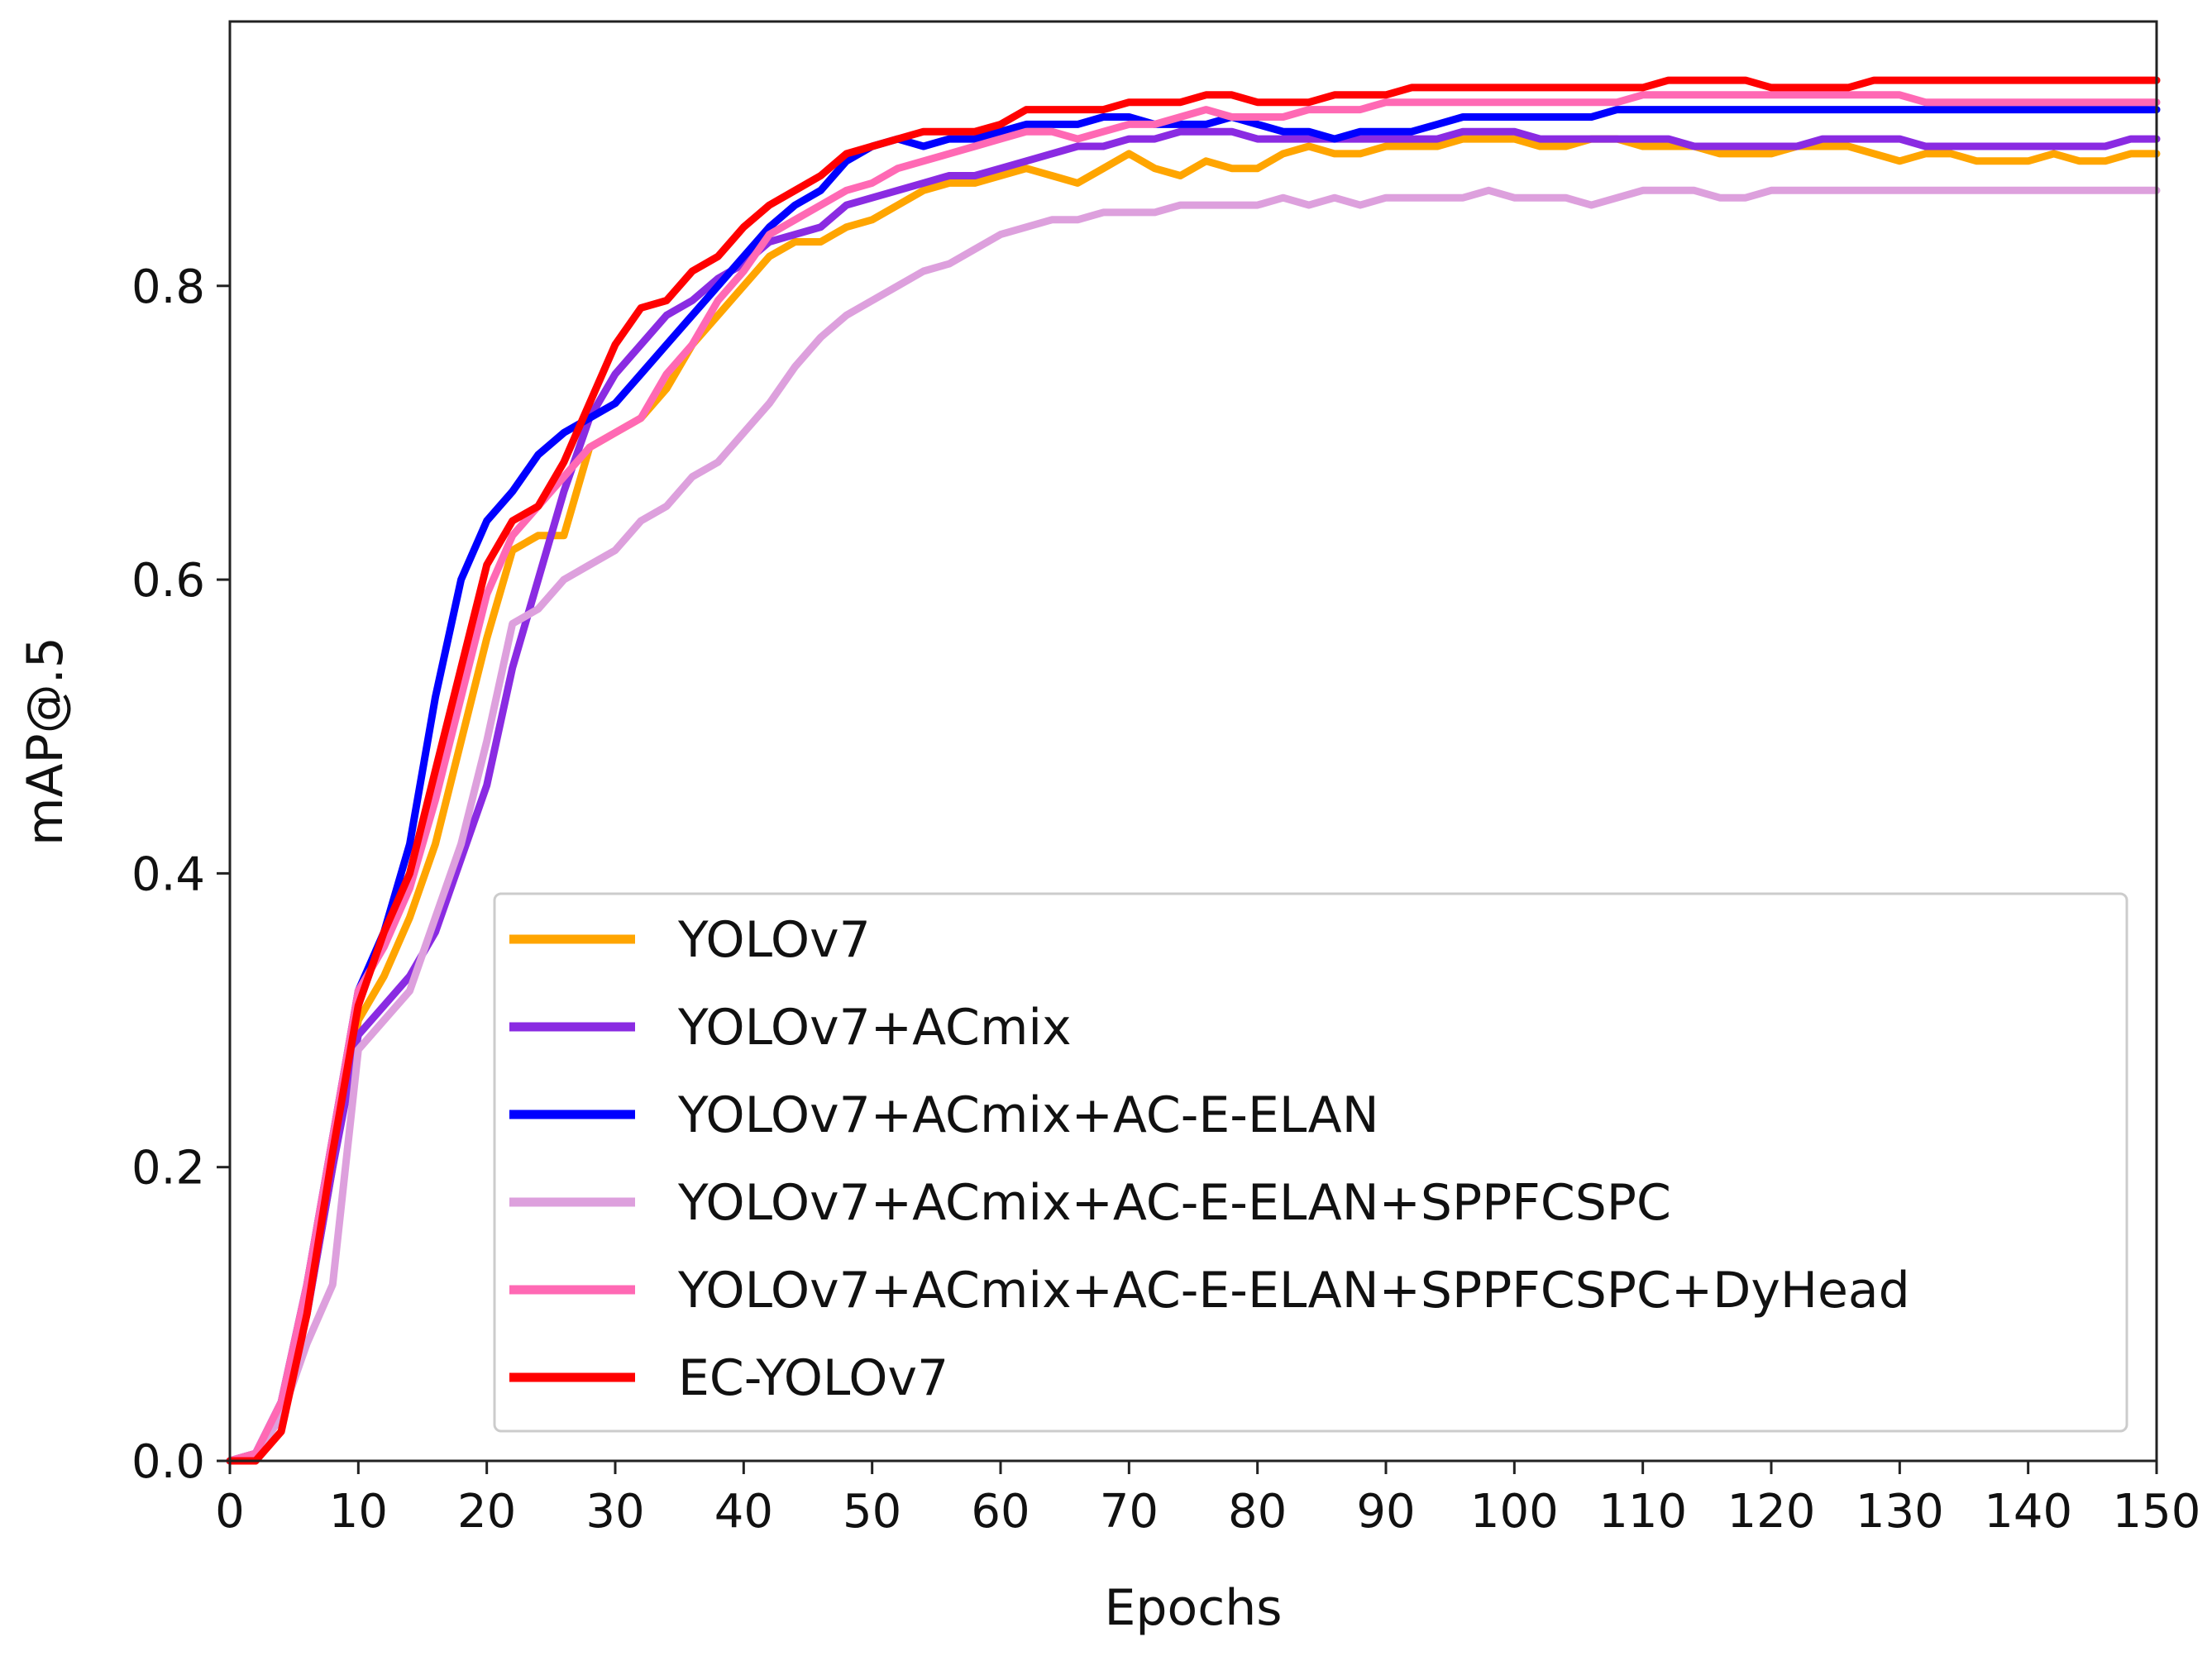  What do you see at coordinates (614, 1512) in the screenshot?
I see `x-tick-label: 30` at bounding box center [614, 1512].